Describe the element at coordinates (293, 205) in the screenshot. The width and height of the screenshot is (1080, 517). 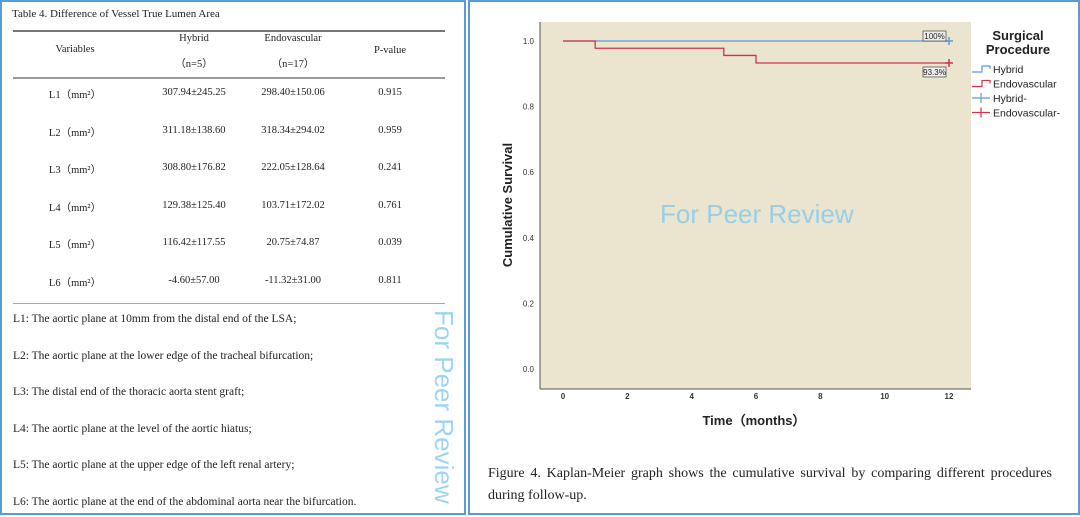
I see `table-cell-endovascular: 103.71±172.02` at that location.